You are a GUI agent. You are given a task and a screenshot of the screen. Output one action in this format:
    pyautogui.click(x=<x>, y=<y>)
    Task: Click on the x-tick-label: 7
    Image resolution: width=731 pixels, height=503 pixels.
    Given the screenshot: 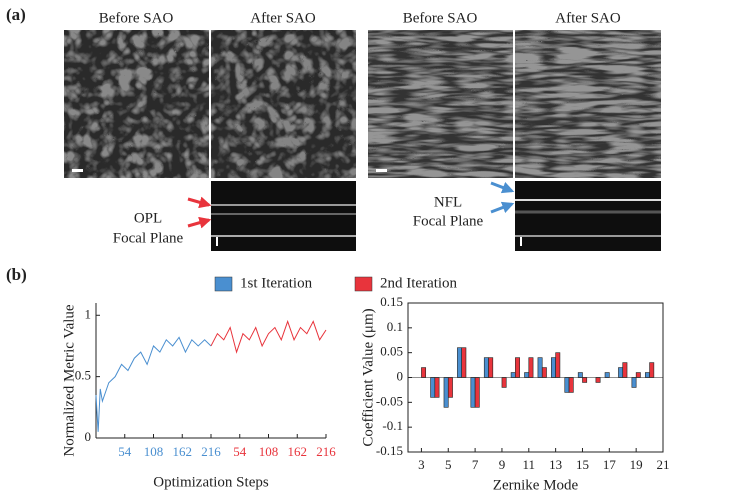 What is the action you would take?
    pyautogui.click(x=475, y=464)
    